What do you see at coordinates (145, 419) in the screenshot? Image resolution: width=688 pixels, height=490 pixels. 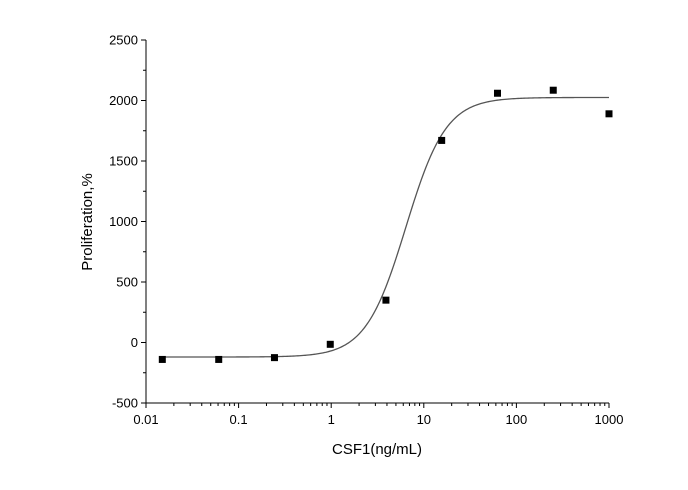 I see `x-tick-label: 0.01` at bounding box center [145, 419].